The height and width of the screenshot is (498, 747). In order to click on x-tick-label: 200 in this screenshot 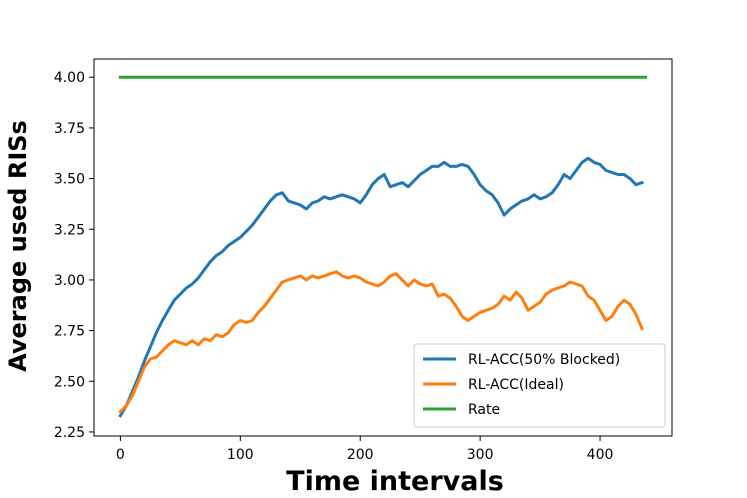, I will do `click(360, 455)`.